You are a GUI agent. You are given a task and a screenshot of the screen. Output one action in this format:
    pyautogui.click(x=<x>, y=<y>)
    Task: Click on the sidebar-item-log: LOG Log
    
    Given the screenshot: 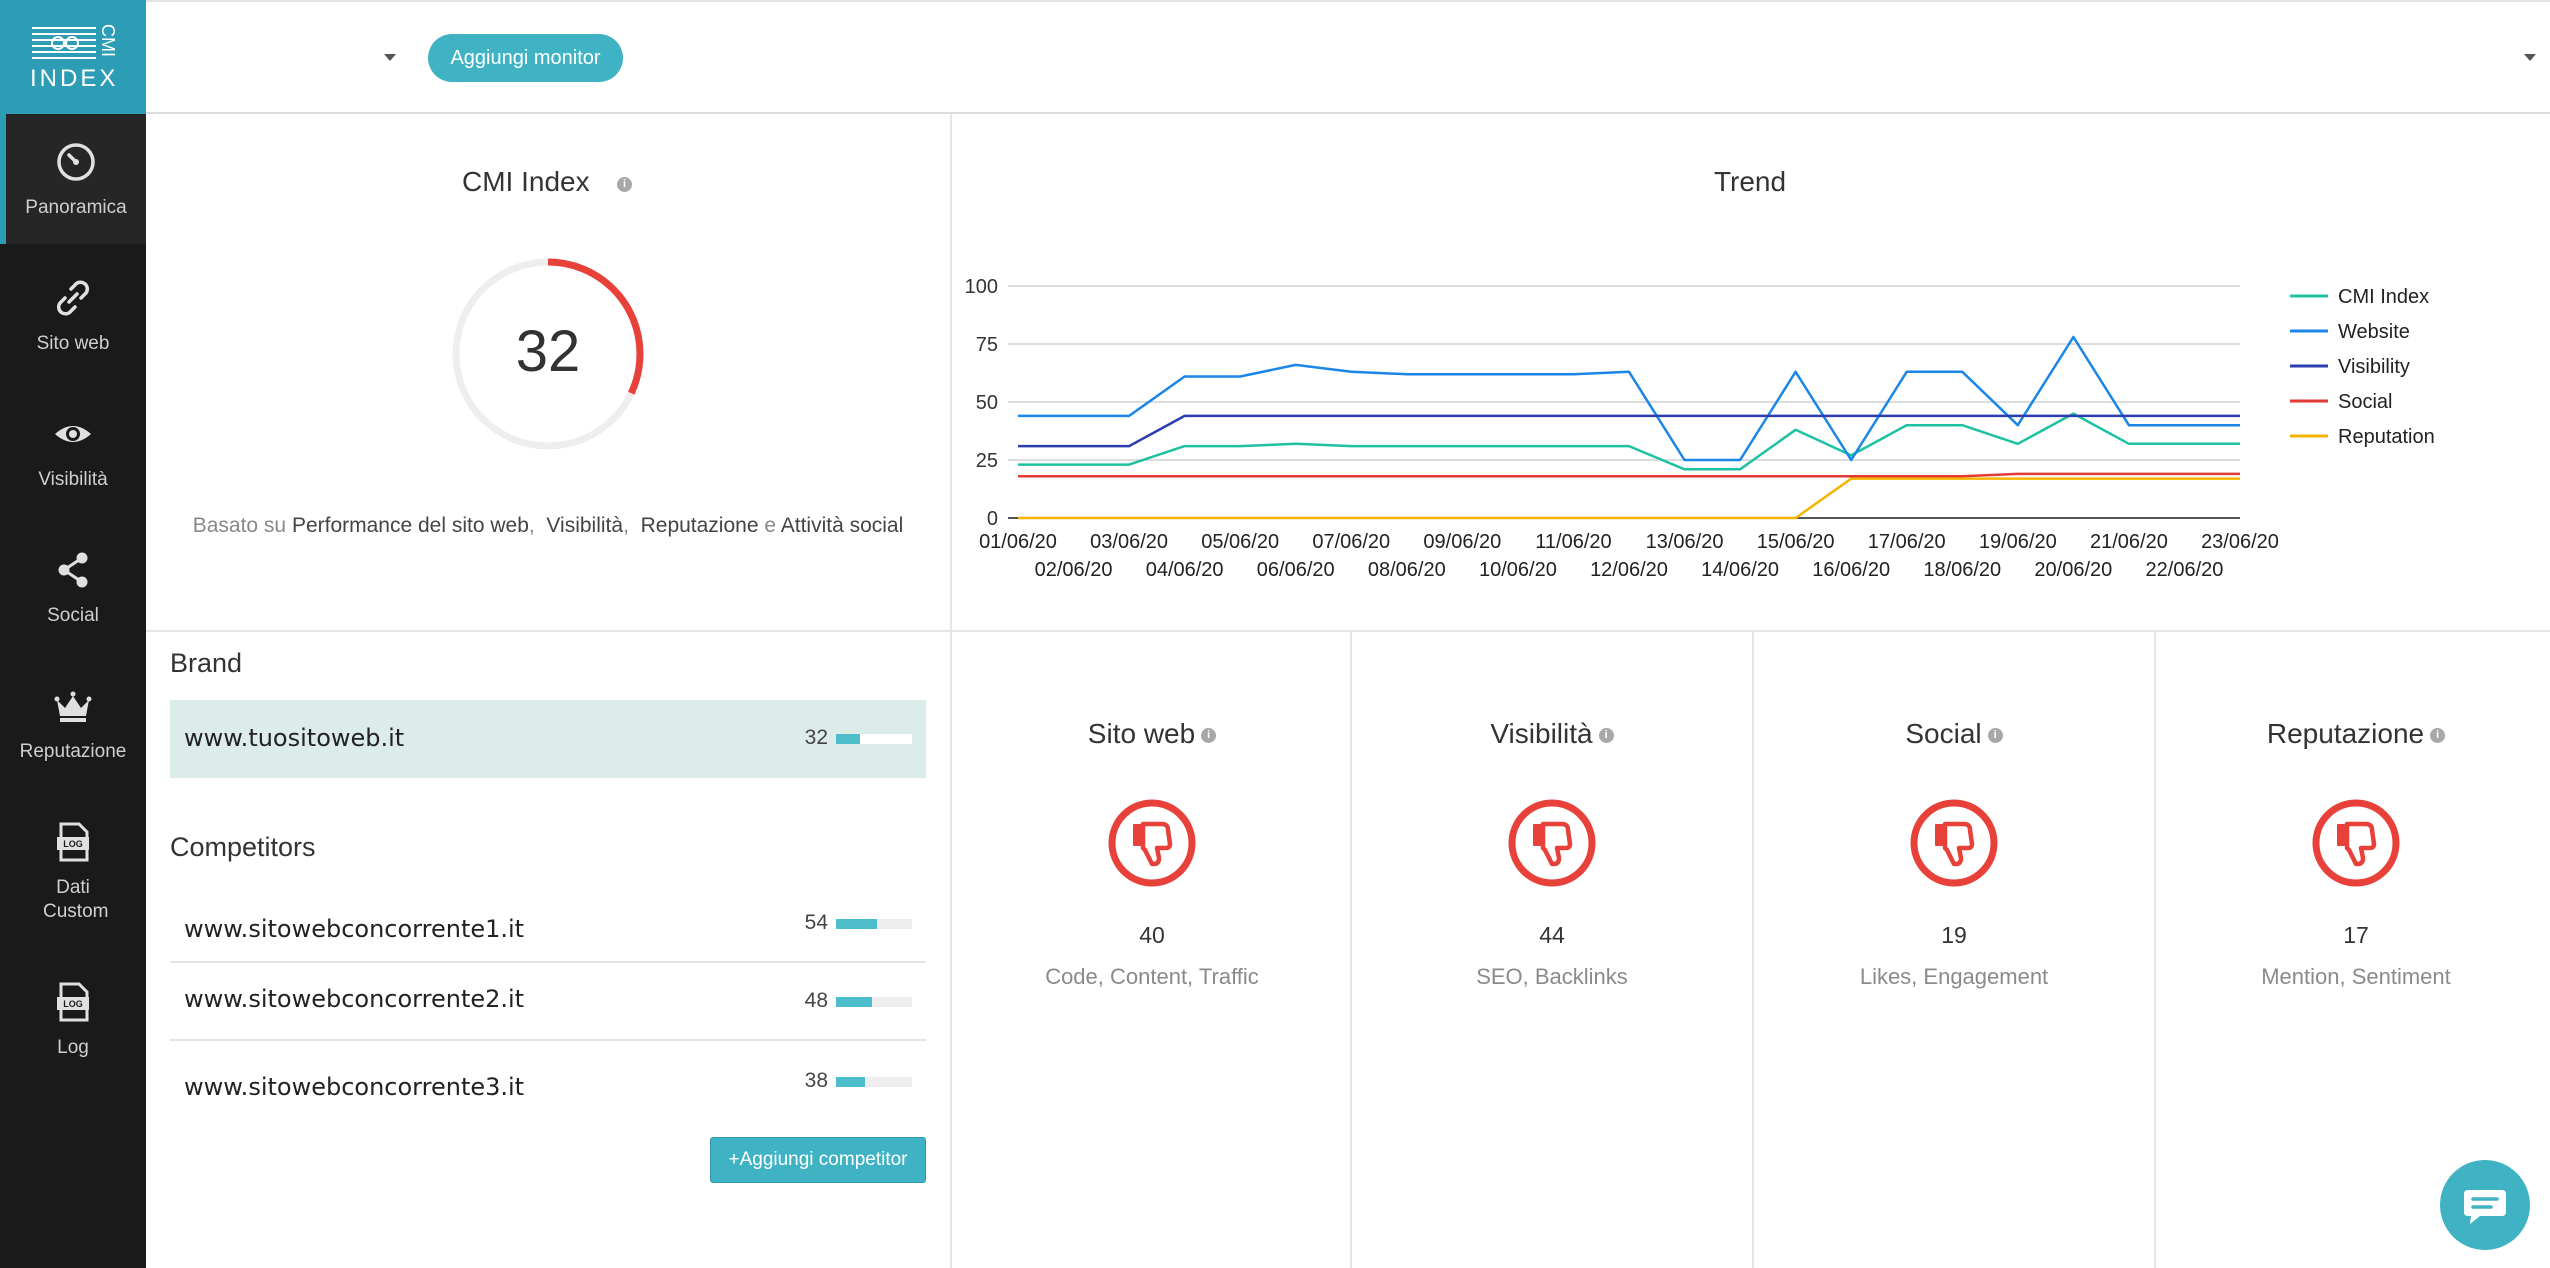 What is the action you would take?
    pyautogui.click(x=73, y=1019)
    